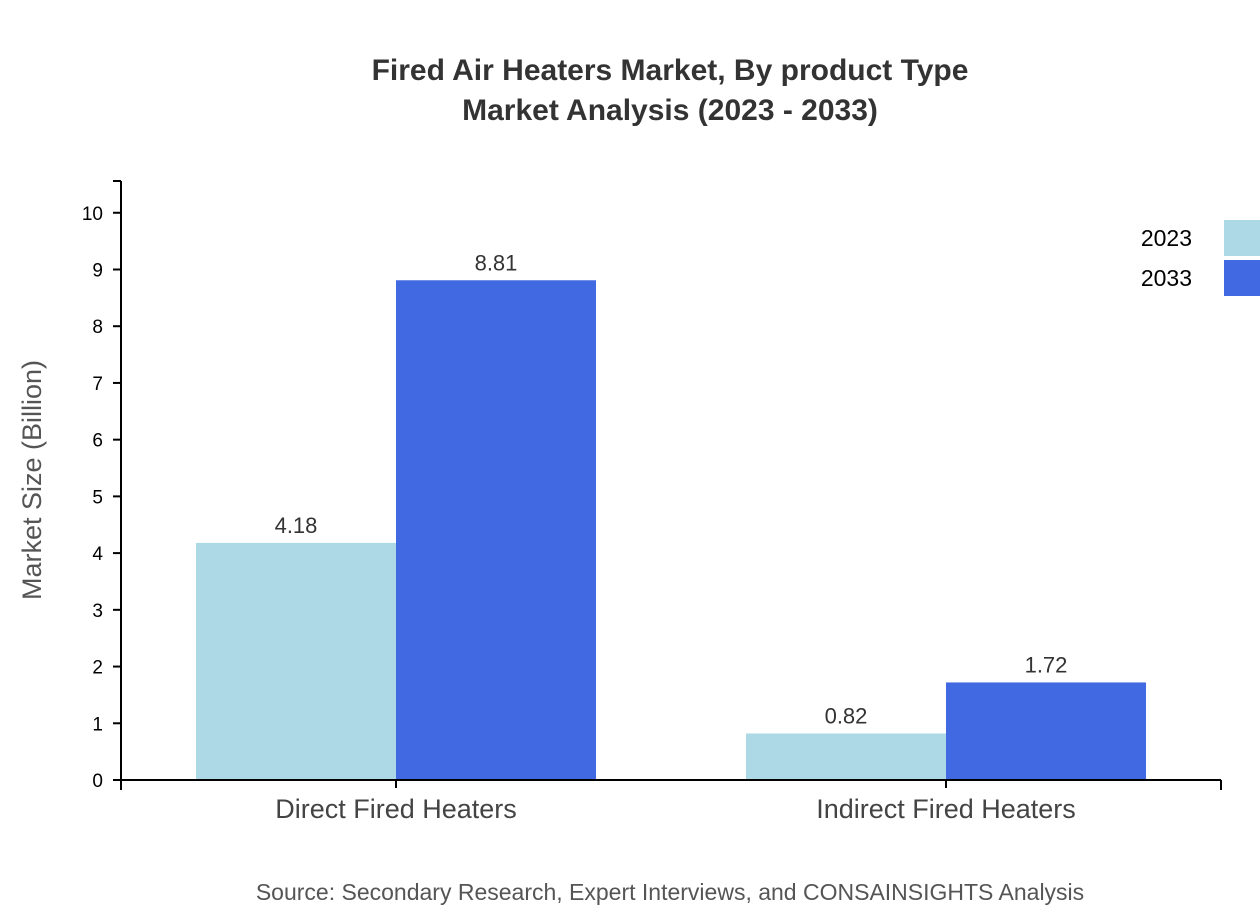  I want to click on data-label: 1.72, so click(1046, 664).